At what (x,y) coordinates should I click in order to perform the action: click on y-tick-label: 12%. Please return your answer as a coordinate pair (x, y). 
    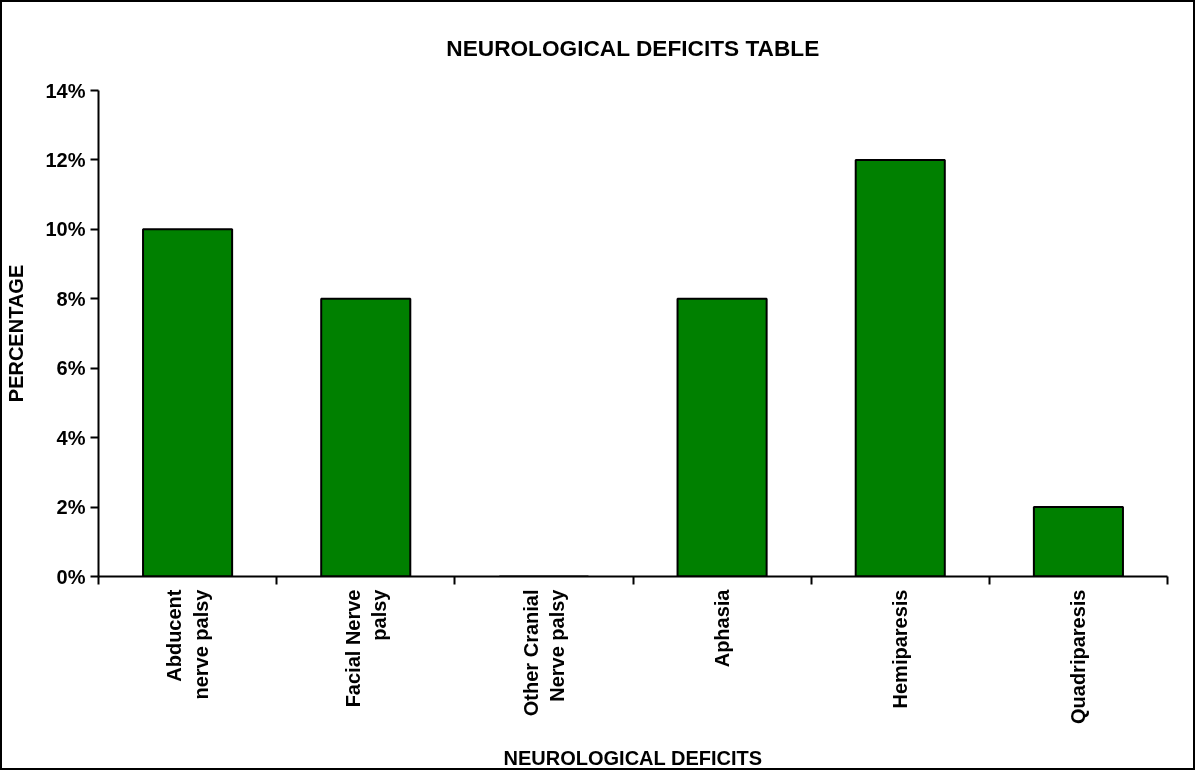
    Looking at the image, I should click on (65, 159).